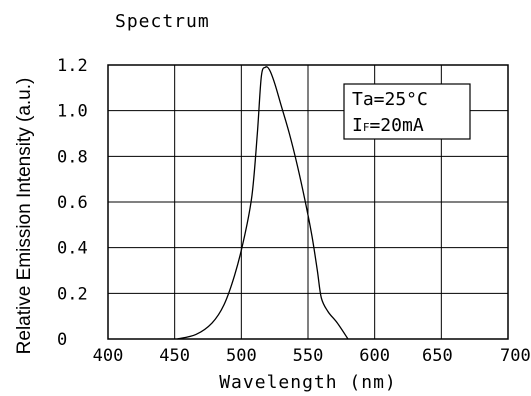 This screenshot has width=531, height=396. What do you see at coordinates (366, 127) in the screenshot?
I see `annotation-current-subscript: F` at bounding box center [366, 127].